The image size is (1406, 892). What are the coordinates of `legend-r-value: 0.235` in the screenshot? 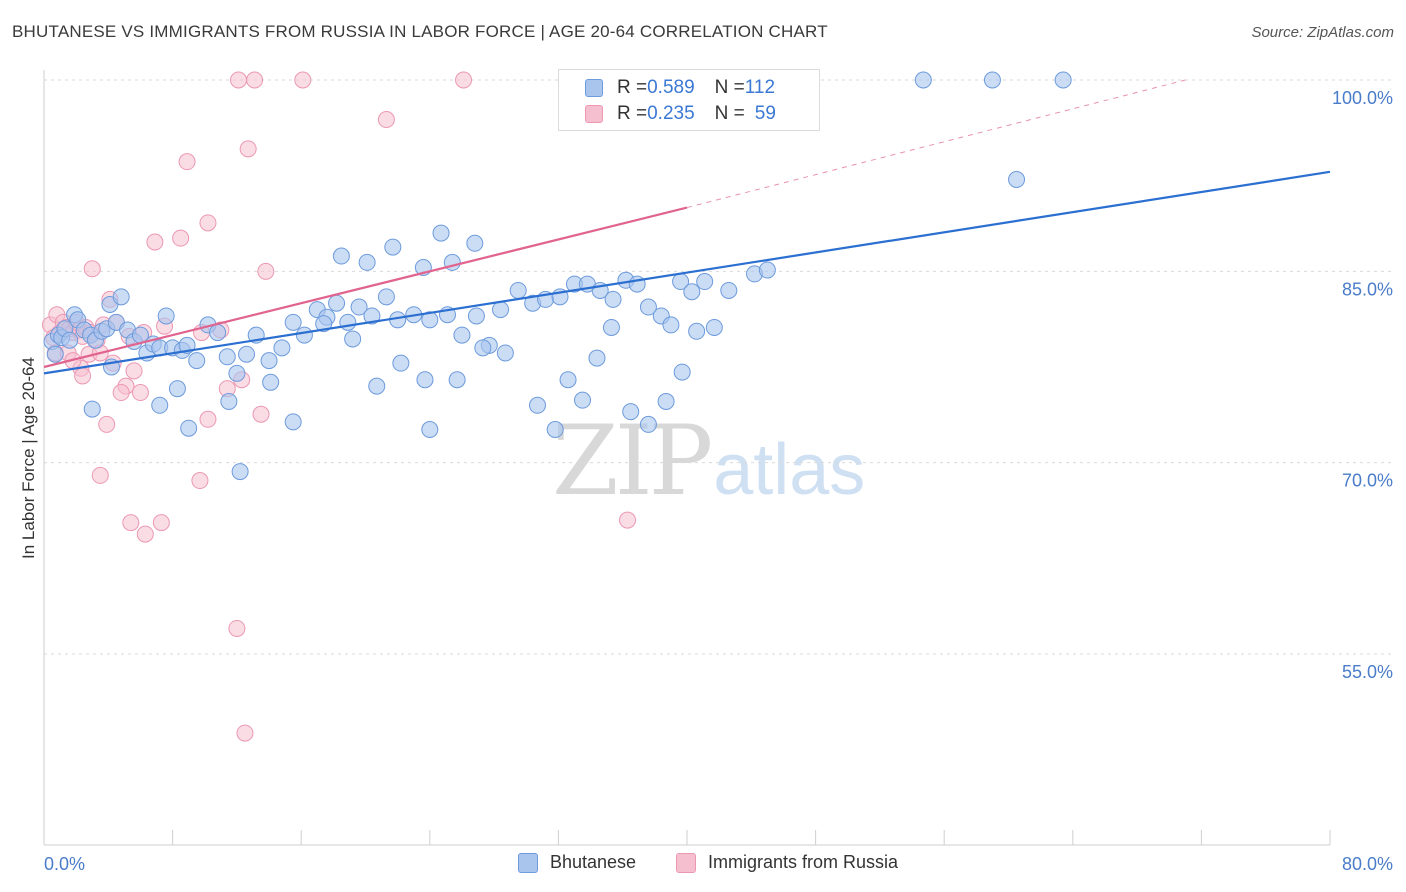 It's located at (671, 113).